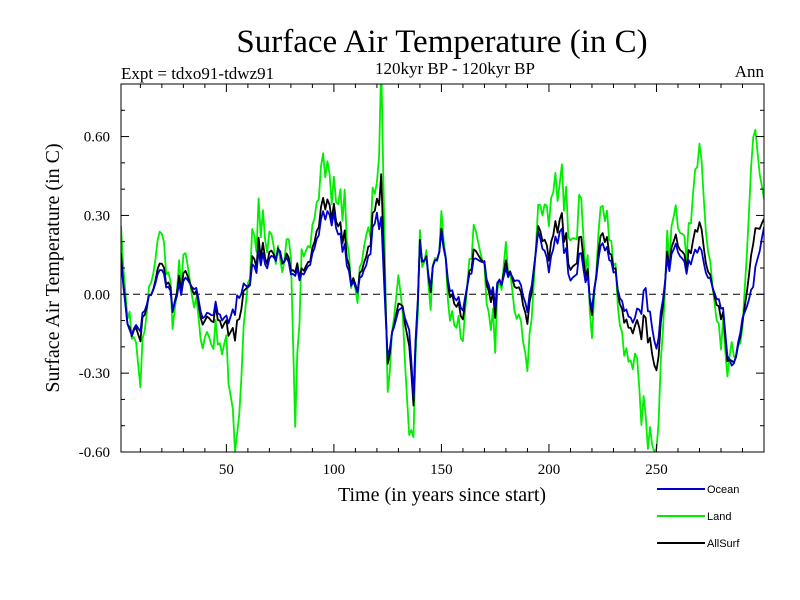 The width and height of the screenshot is (800, 600). Describe the element at coordinates (719, 517) in the screenshot. I see `legend-label-land: Land` at that location.